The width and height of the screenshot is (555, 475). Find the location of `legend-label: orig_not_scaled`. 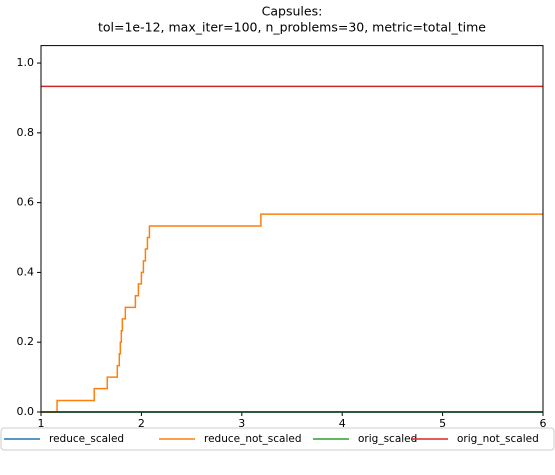

legend-label: orig_not_scaled is located at coordinates (498, 439).